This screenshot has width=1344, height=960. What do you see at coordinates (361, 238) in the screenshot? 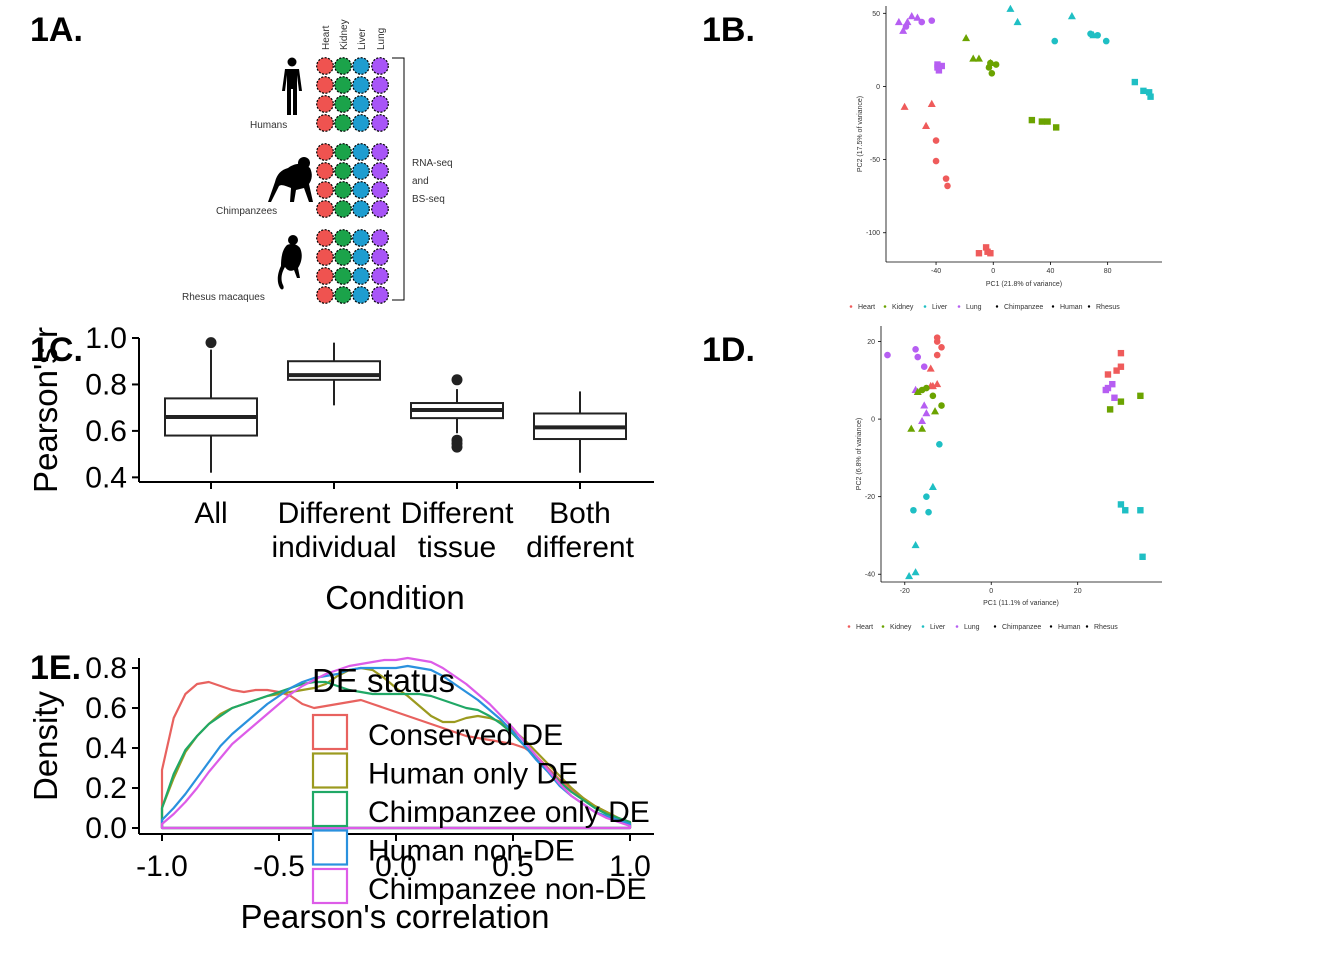
I see `sample-dot-rhesus-macaques-1-liver` at bounding box center [361, 238].